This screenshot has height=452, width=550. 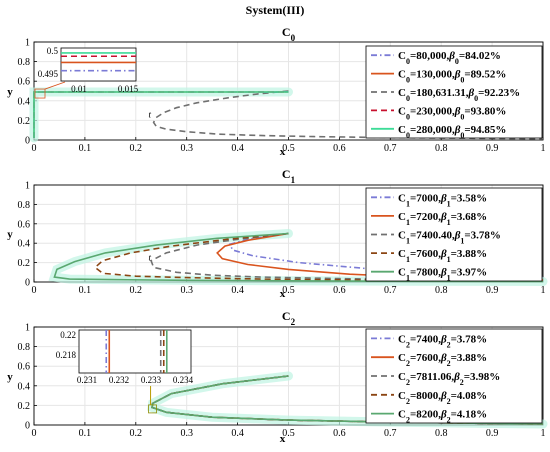 What do you see at coordinates (289, 318) in the screenshot?
I see `panel-title: C2` at bounding box center [289, 318].